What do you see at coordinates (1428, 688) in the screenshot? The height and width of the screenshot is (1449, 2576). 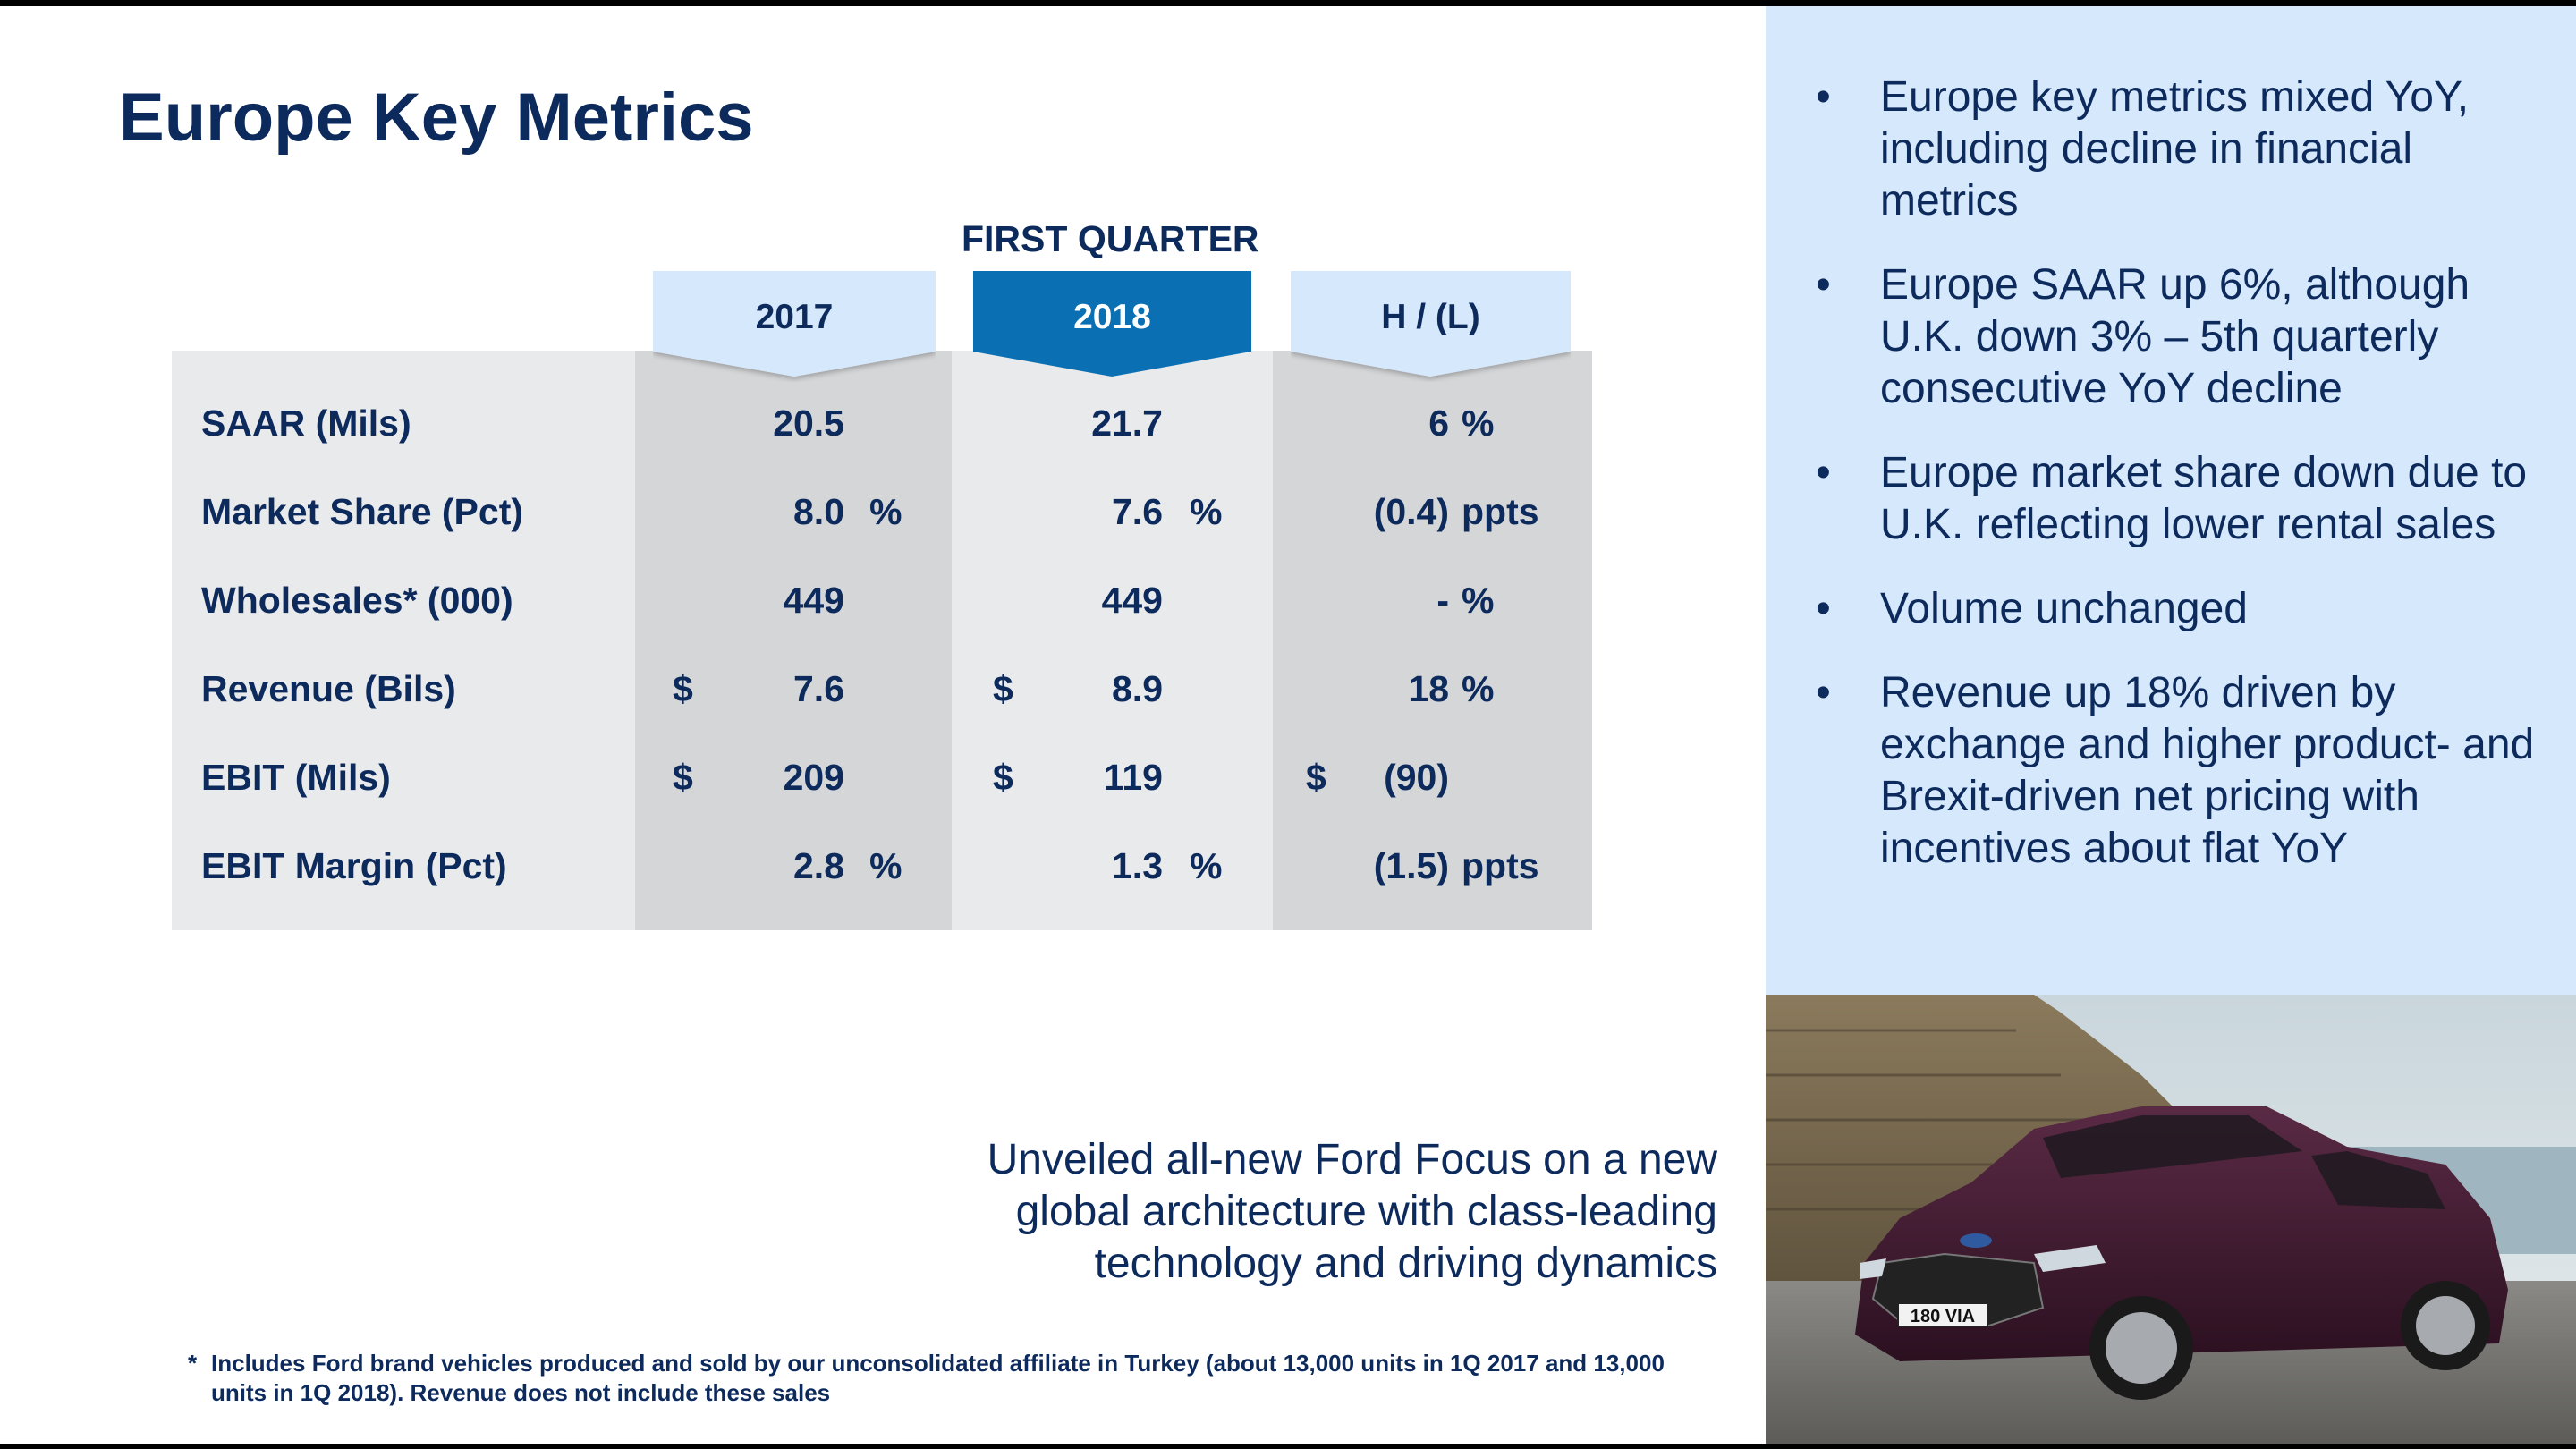 I see `cell-value: 18` at bounding box center [1428, 688].